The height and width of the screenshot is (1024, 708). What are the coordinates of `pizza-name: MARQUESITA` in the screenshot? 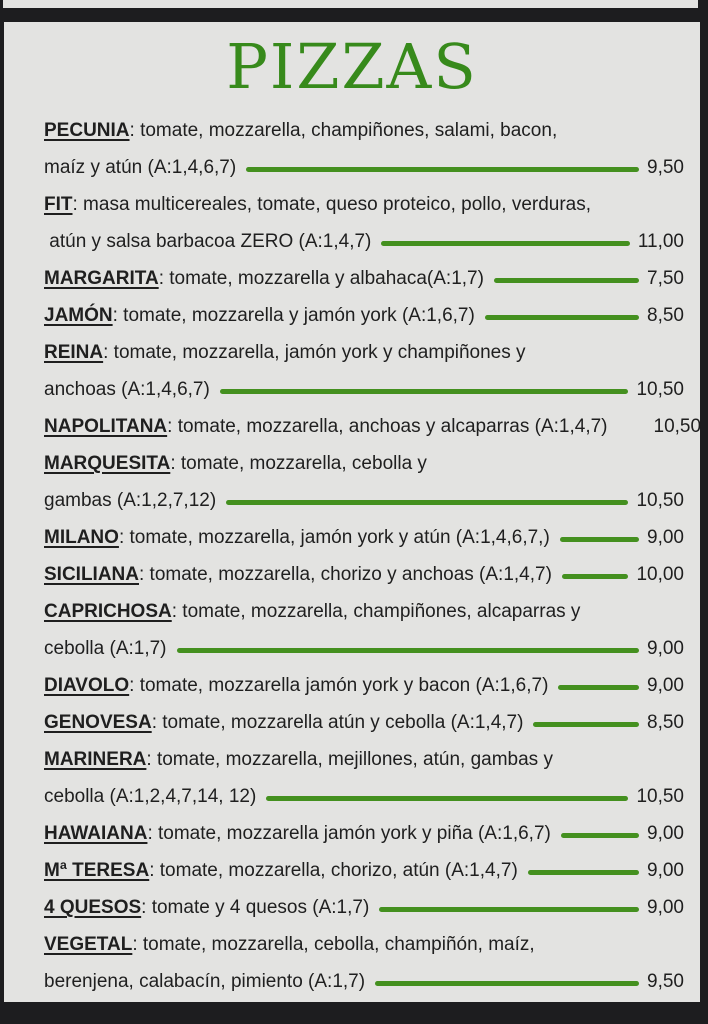 It's located at (107, 463).